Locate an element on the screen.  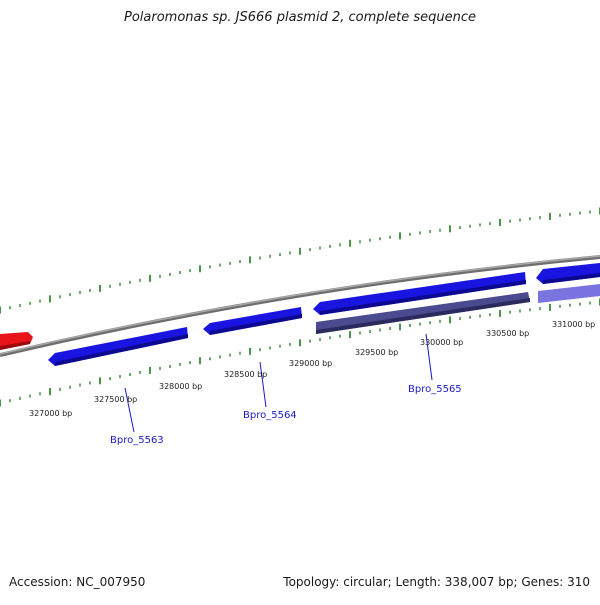
scale-label: 327500 bp is located at coordinates (115, 399).